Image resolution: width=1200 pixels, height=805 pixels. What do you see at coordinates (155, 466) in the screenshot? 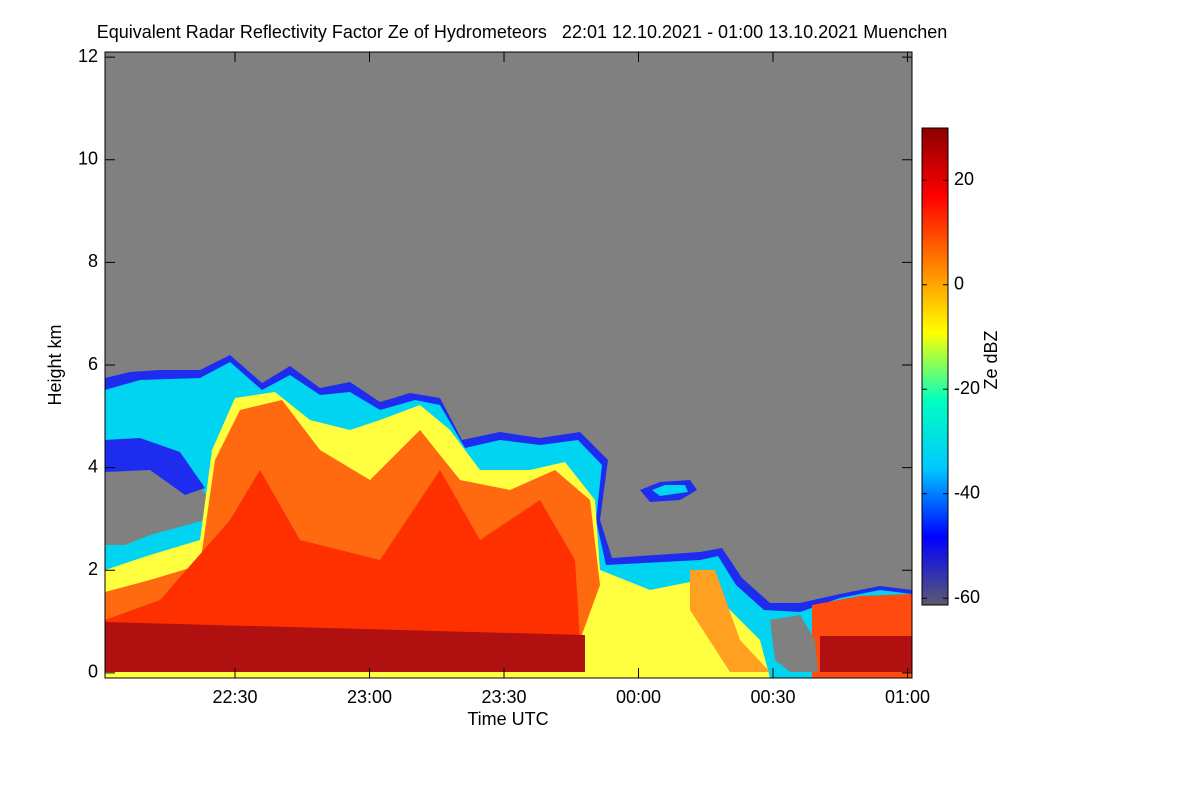
I see `echo-gap-edge` at bounding box center [155, 466].